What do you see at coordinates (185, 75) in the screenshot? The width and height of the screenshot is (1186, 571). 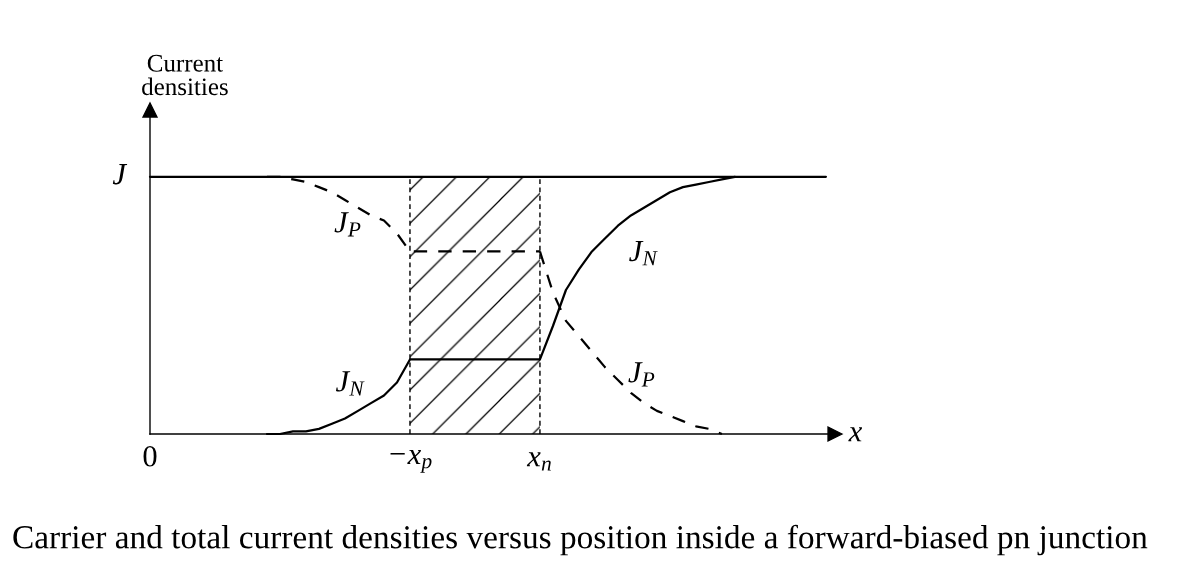 I see `y-axis-title: Current densities` at bounding box center [185, 75].